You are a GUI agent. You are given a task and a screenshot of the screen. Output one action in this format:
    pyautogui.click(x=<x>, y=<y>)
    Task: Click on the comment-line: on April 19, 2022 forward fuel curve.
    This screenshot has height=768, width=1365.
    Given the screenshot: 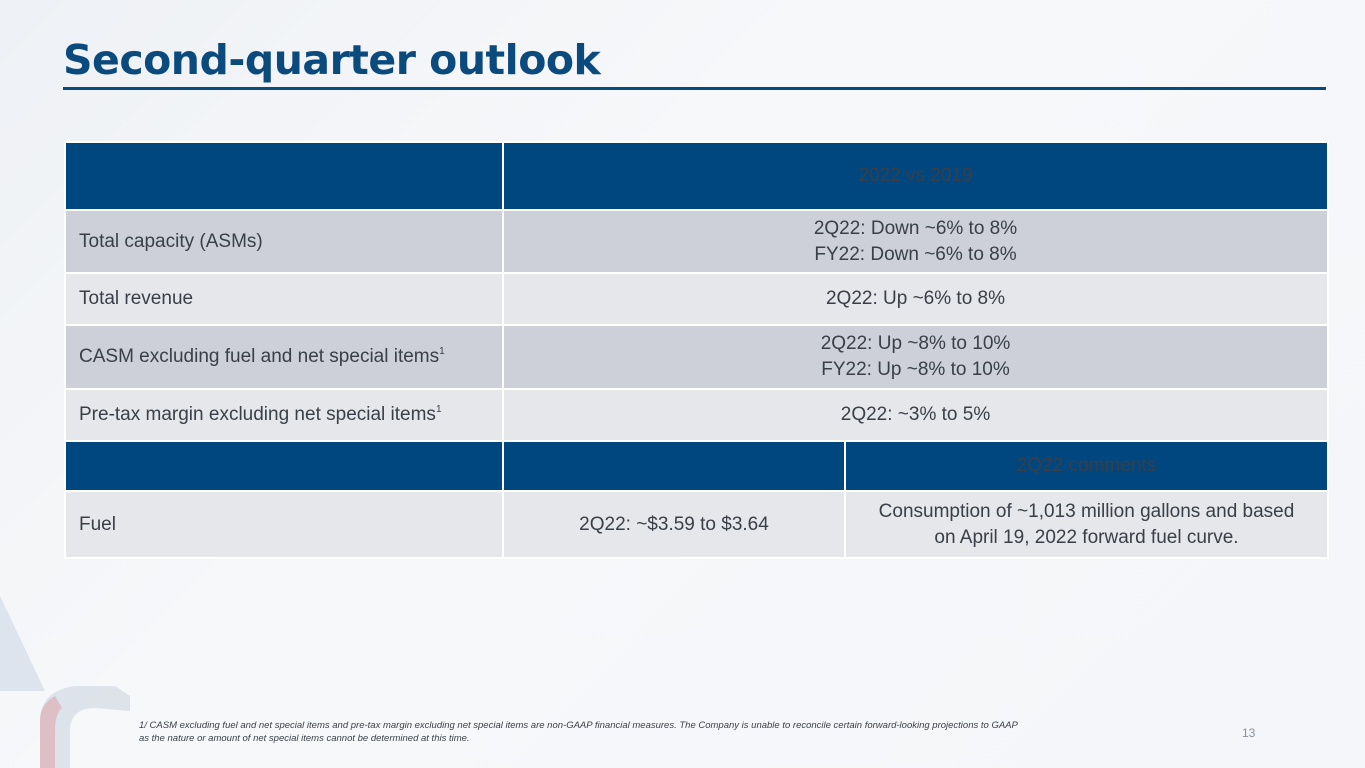 What is the action you would take?
    pyautogui.click(x=1086, y=537)
    